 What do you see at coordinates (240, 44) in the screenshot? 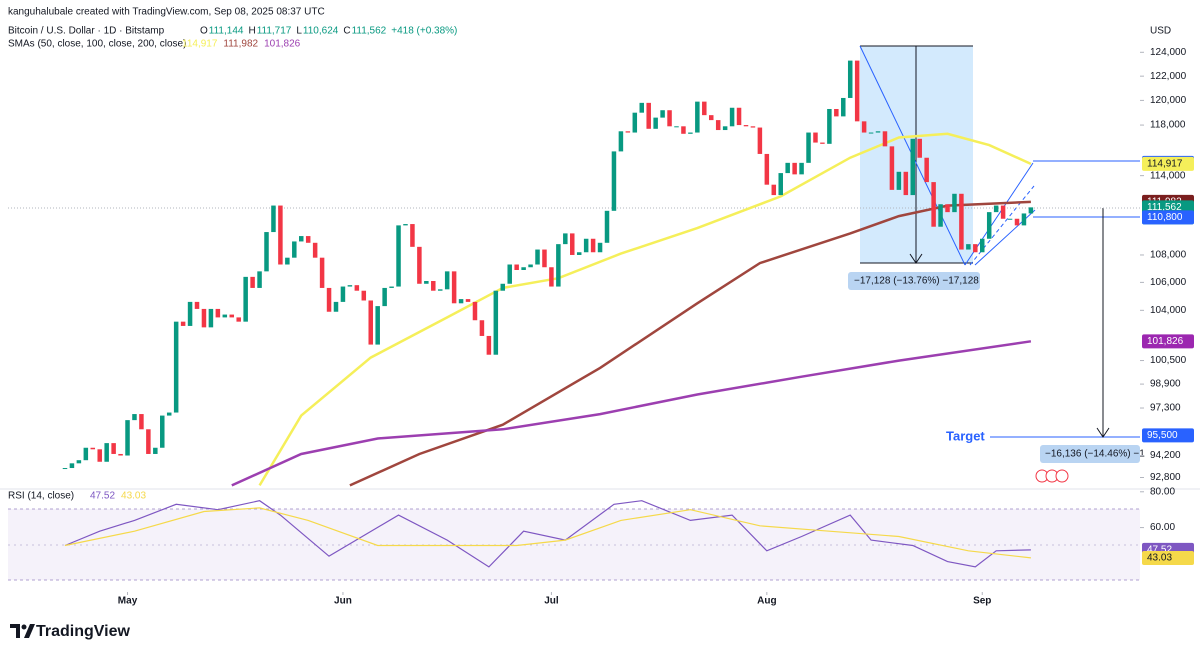
I see `legend-value: 111,982` at bounding box center [240, 44].